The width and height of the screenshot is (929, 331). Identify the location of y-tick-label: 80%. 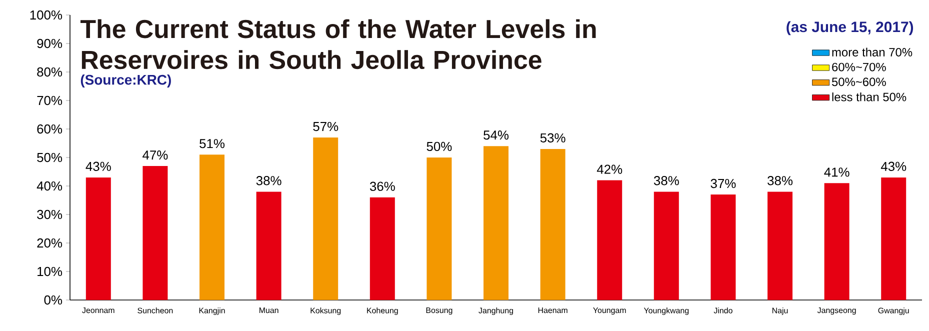
(49, 72).